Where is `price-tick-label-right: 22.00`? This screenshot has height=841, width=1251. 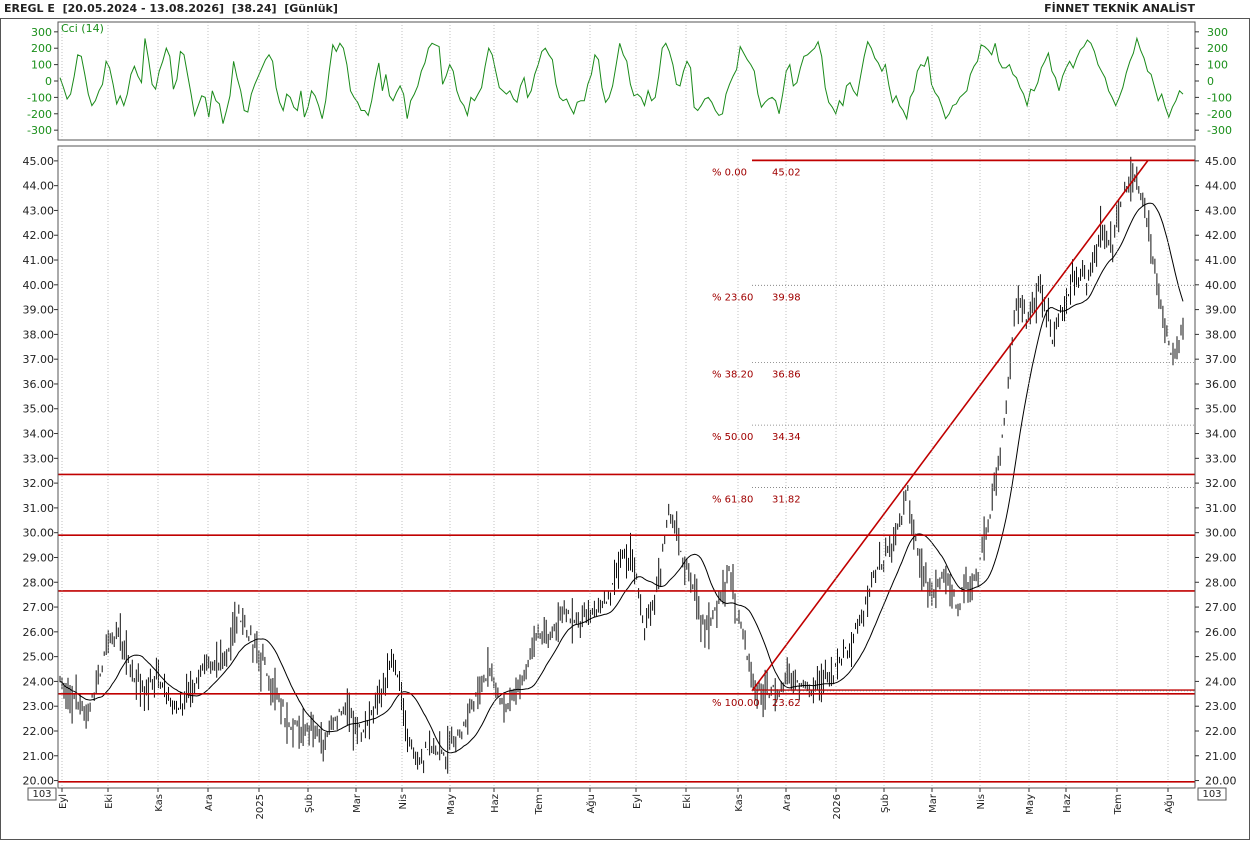
price-tick-label-right: 22.00 is located at coordinates (1221, 731).